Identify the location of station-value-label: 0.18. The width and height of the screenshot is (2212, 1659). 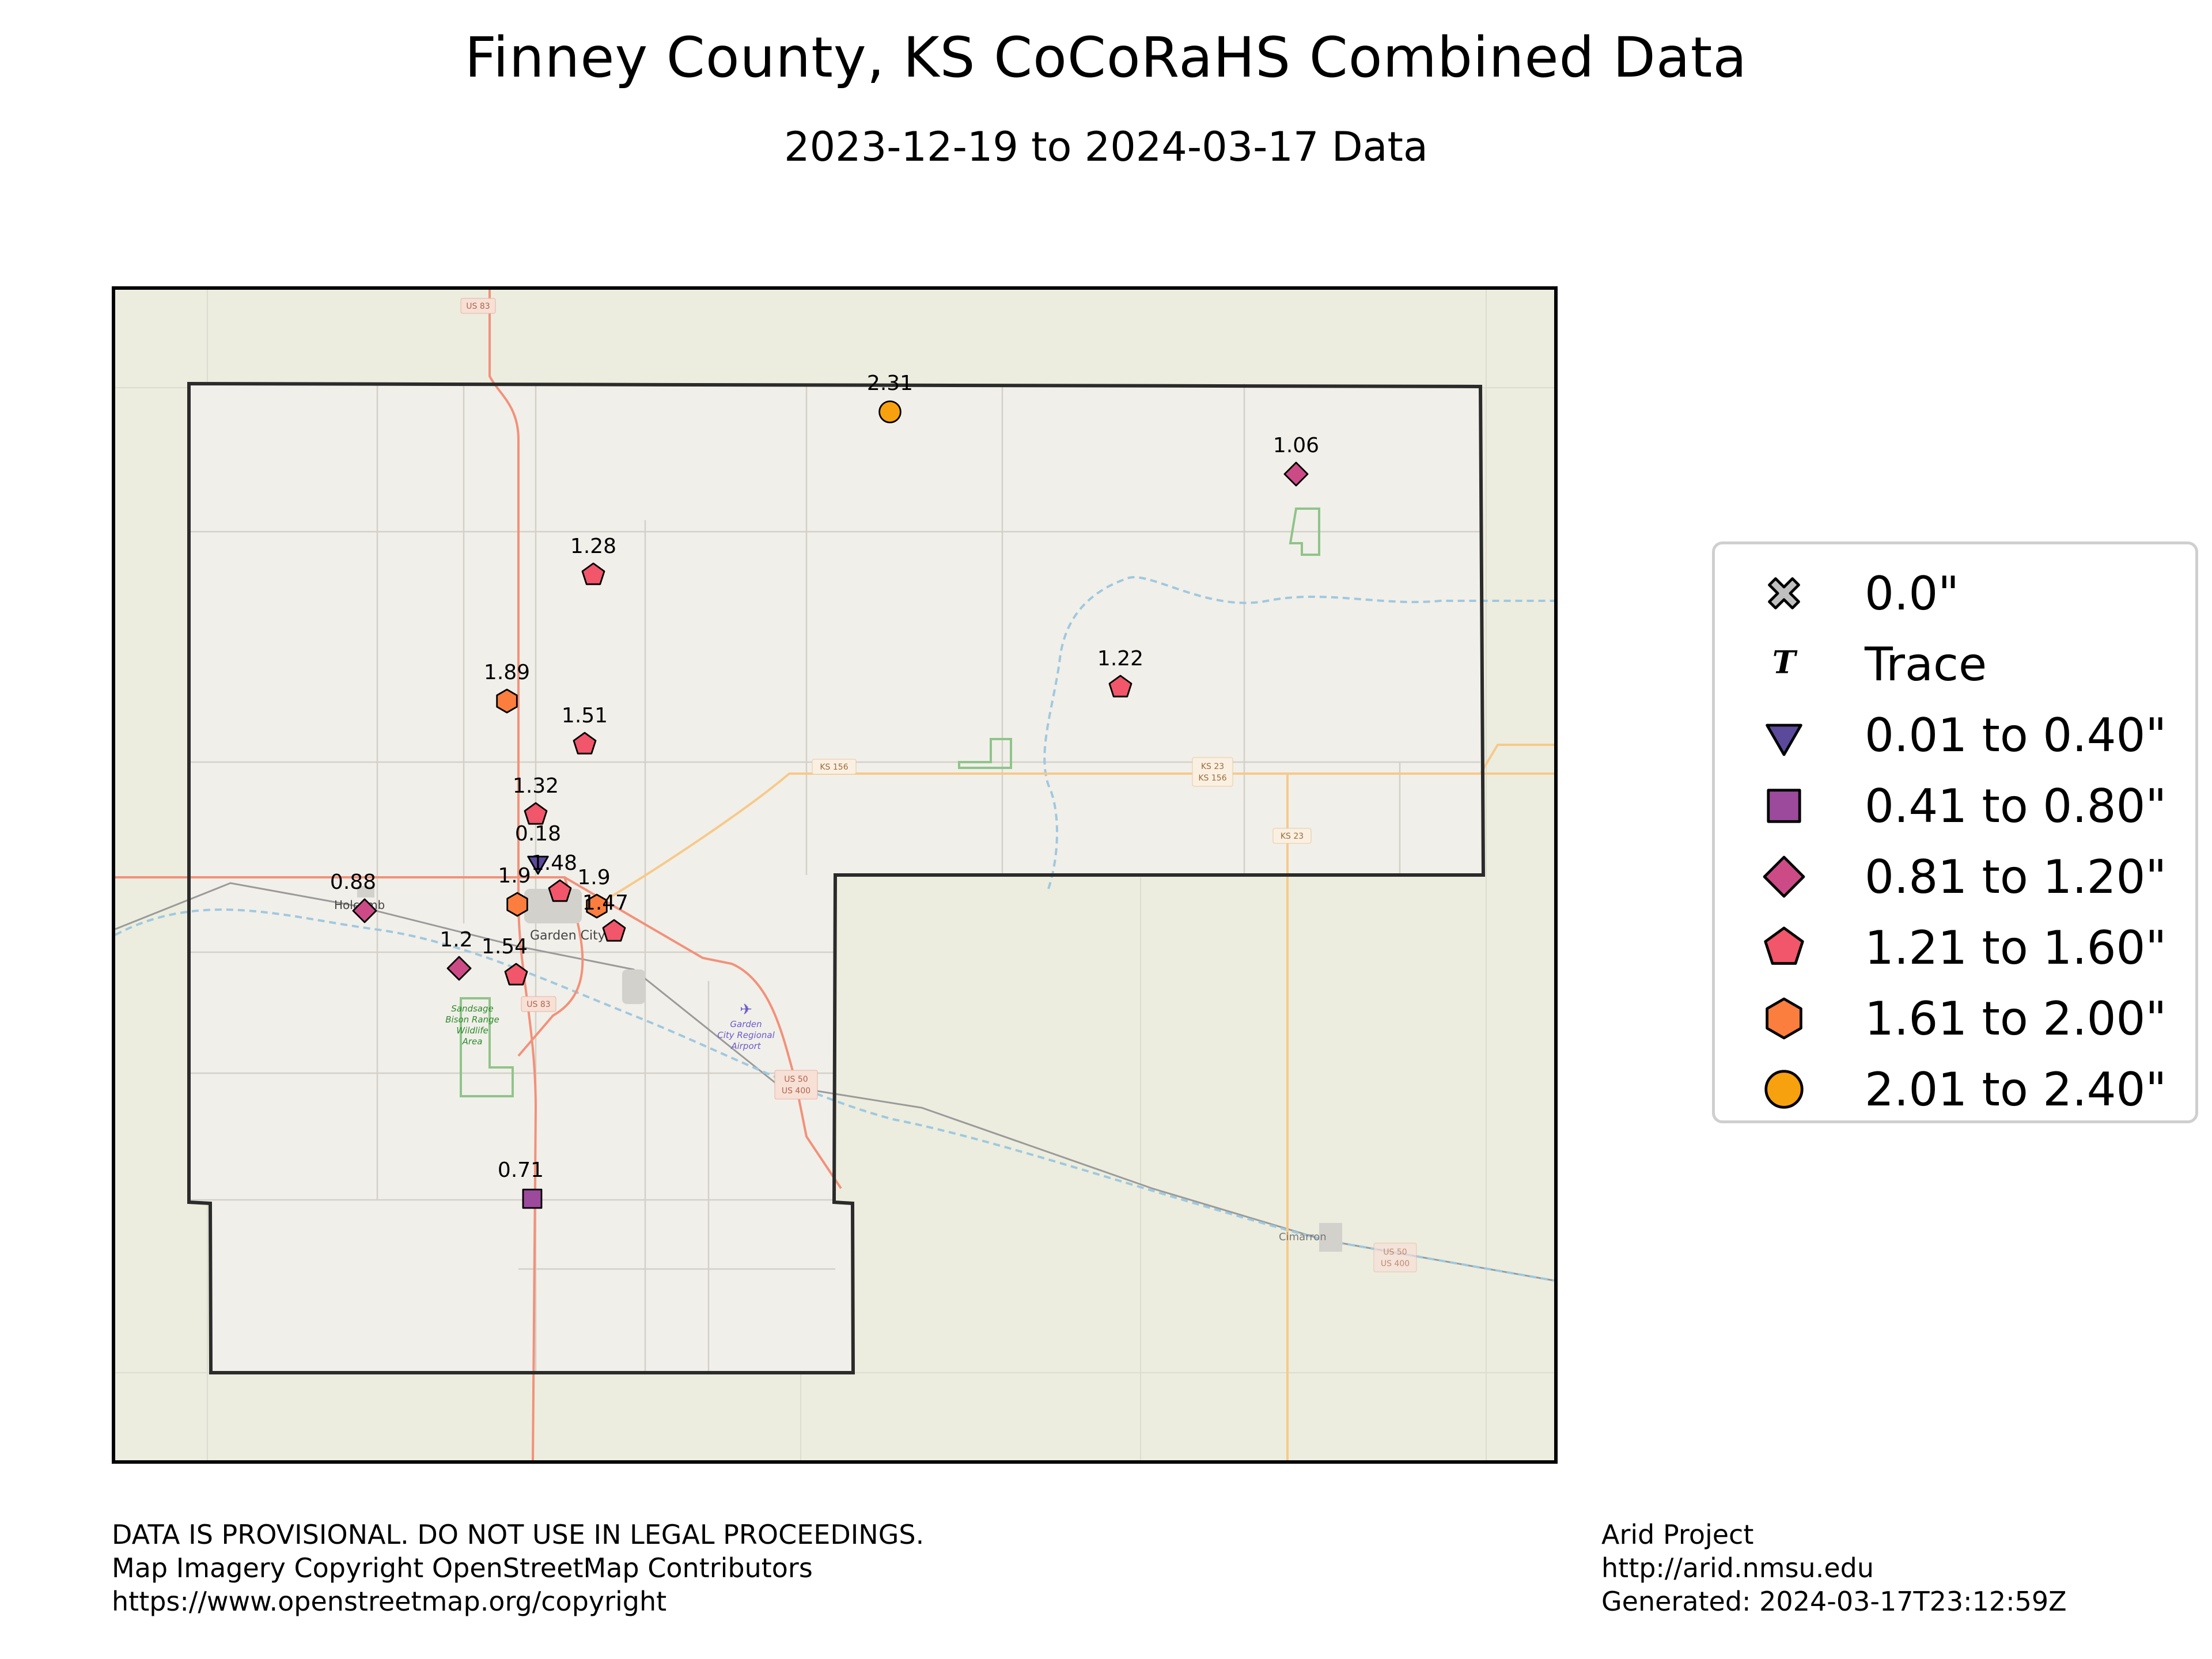
(538, 834).